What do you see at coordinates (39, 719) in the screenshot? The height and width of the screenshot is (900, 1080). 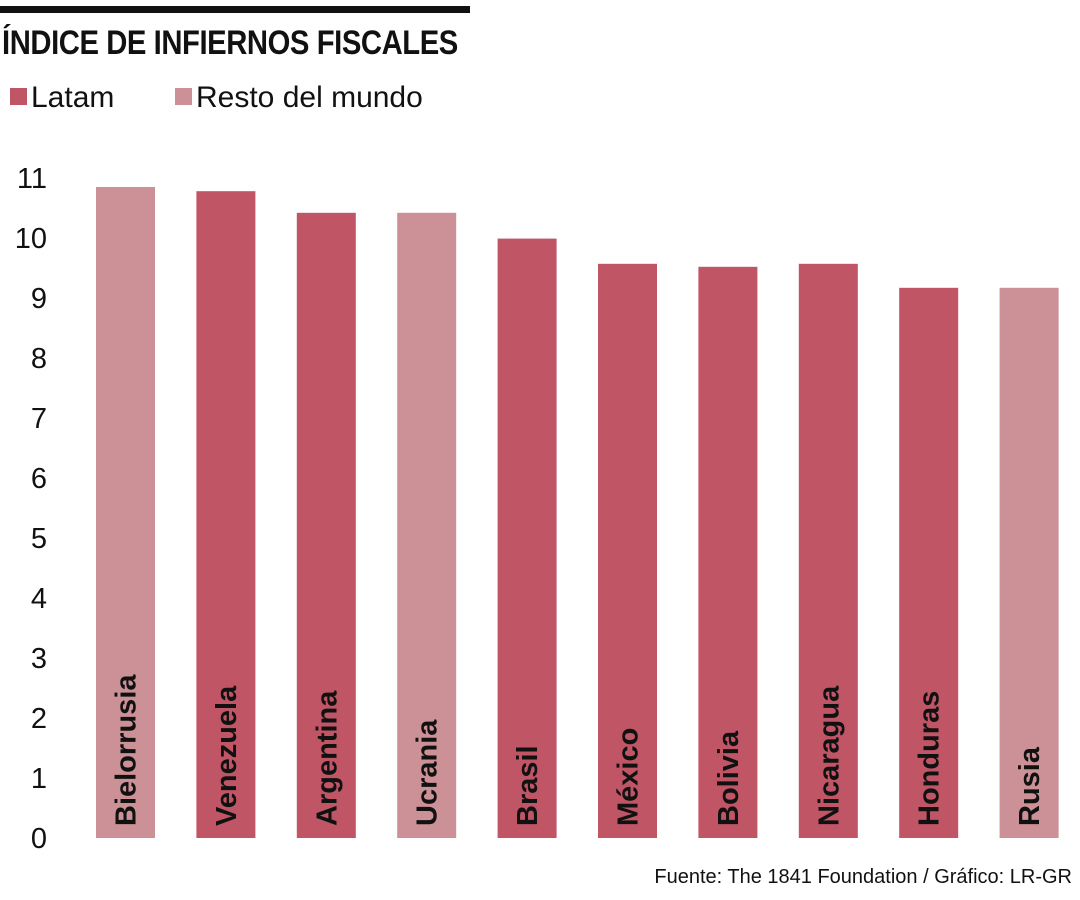 I see `y-tick-label: 2` at bounding box center [39, 719].